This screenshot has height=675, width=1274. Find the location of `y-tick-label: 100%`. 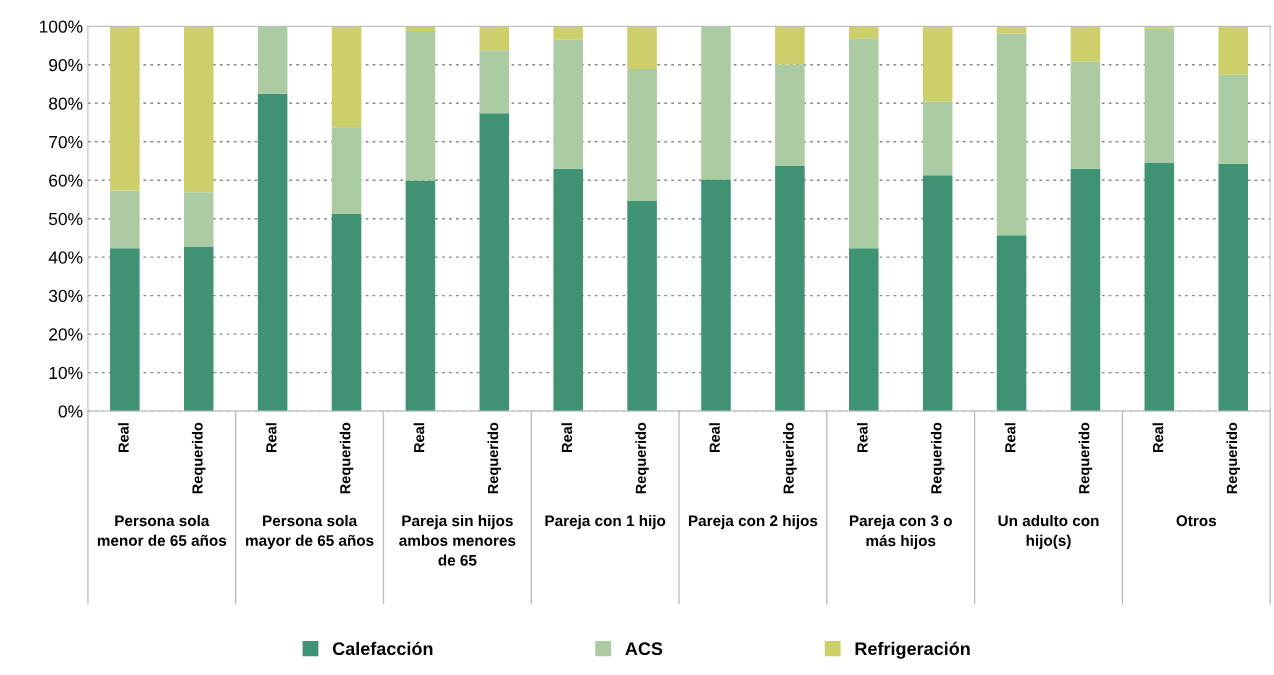

y-tick-label: 100% is located at coordinates (61, 26).